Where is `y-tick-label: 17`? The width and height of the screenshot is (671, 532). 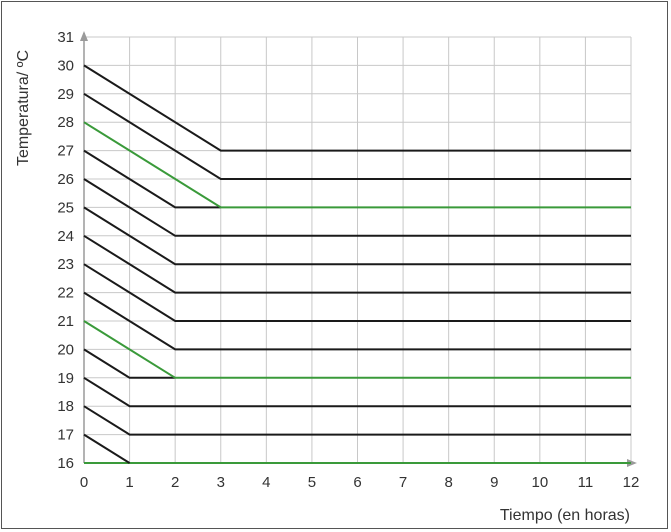
y-tick-label: 17 is located at coordinates (65, 435).